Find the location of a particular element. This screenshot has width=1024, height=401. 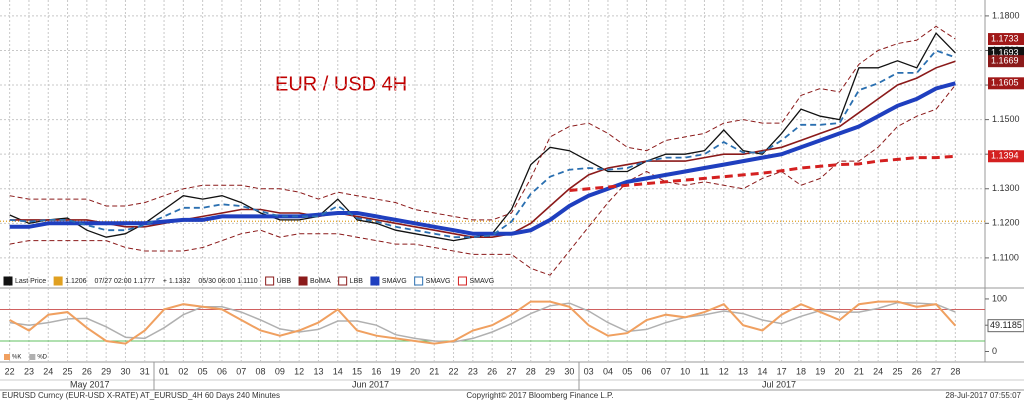

price-label: 1.1669 is located at coordinates (1005, 61).